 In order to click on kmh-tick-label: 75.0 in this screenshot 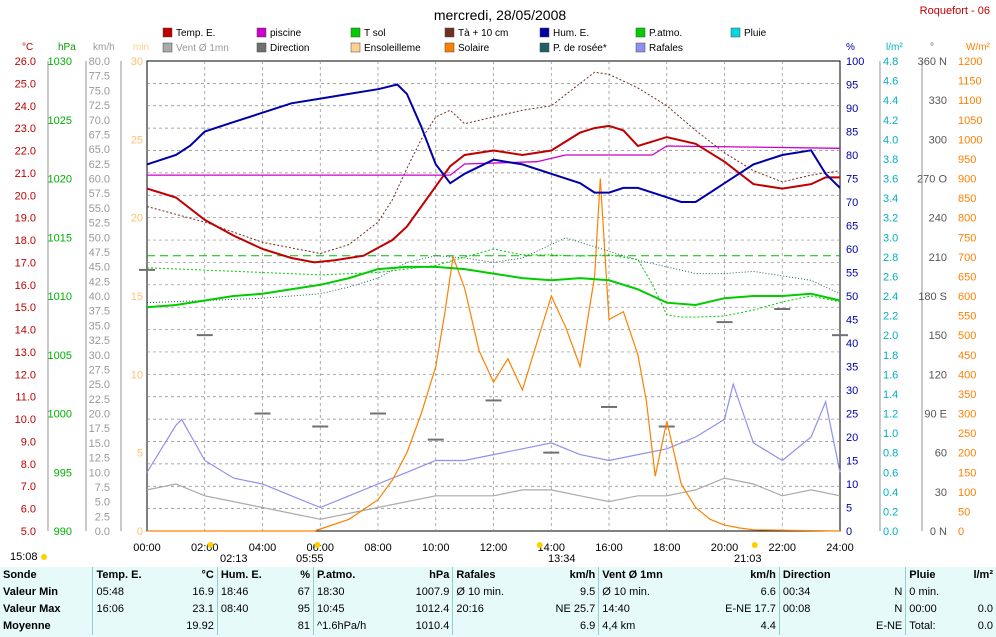, I will do `click(99, 91)`.